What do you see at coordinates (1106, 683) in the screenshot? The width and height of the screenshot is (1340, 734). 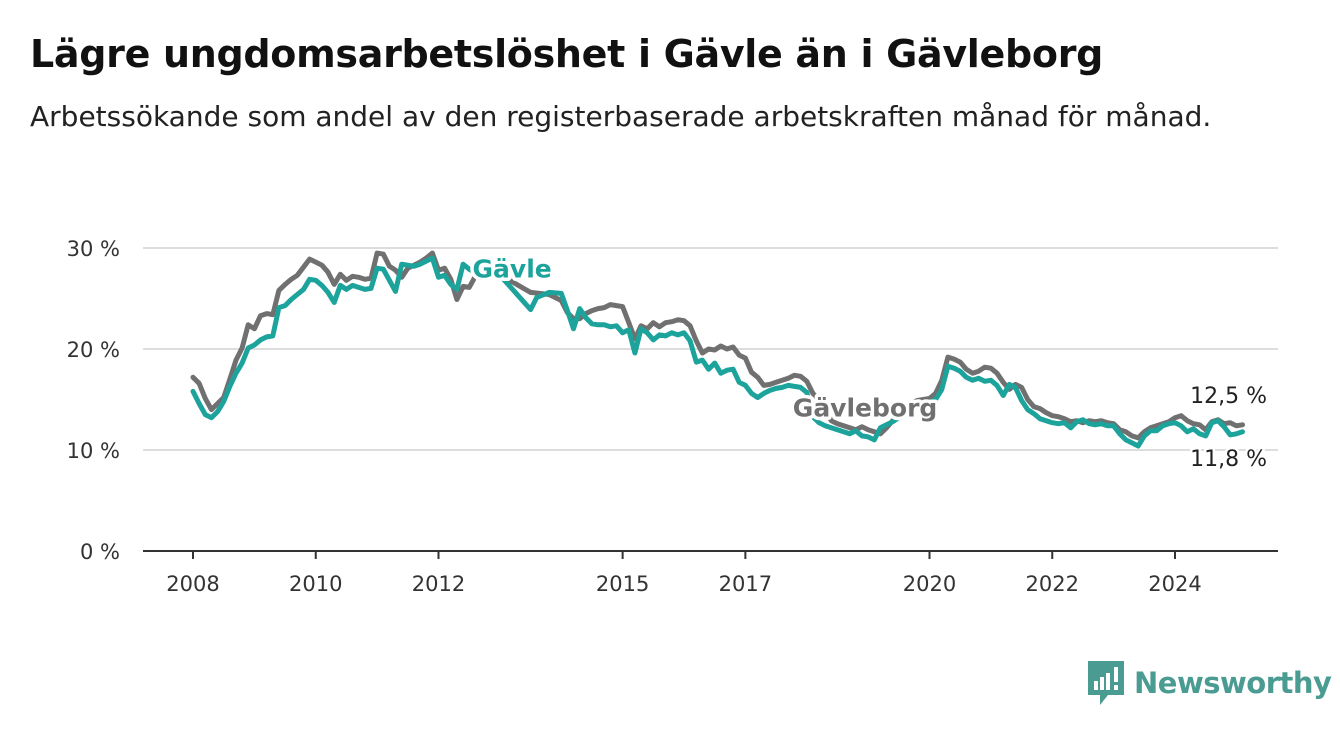 I see `bar-chart-speech-bubble-icon` at bounding box center [1106, 683].